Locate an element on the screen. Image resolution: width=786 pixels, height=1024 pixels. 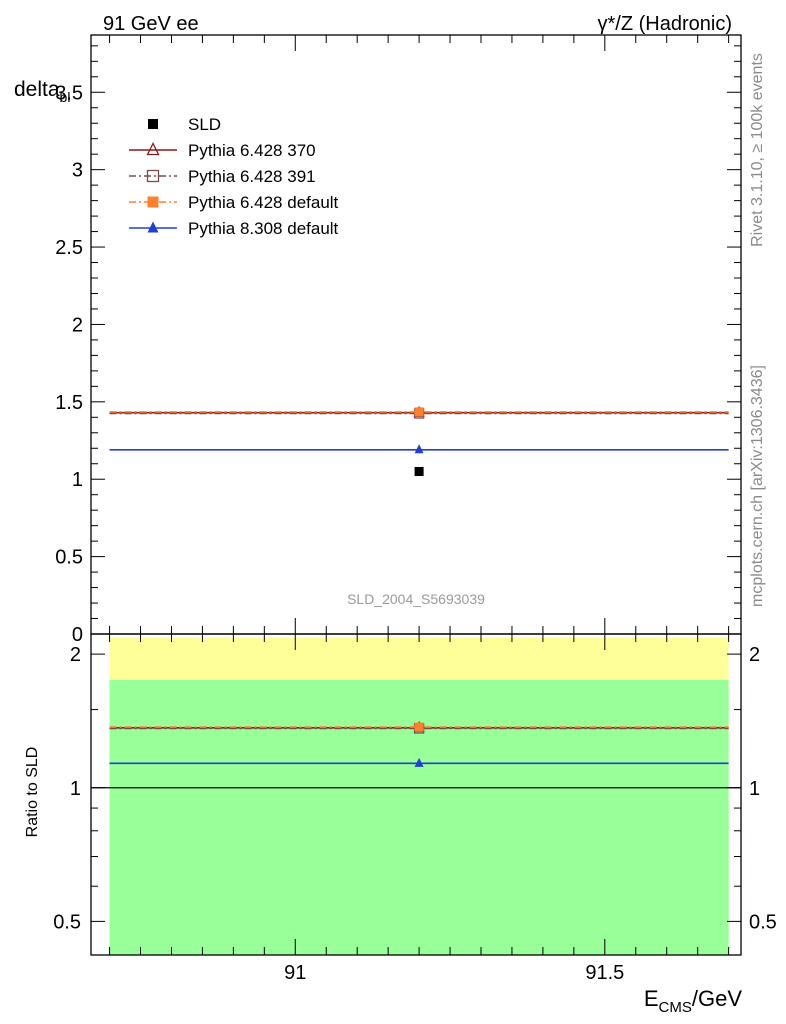
header-right-label: γ*/Z (Hadronic) is located at coordinates (665, 24).